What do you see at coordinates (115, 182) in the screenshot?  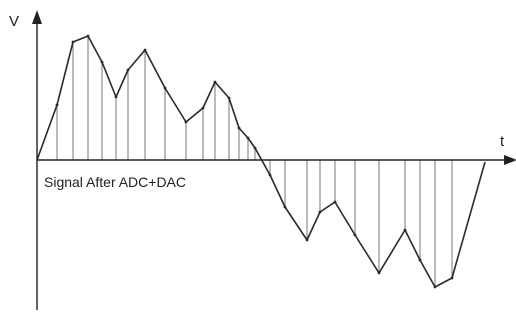 I see `diagram-caption: Signal After ADC+DAC` at bounding box center [115, 182].